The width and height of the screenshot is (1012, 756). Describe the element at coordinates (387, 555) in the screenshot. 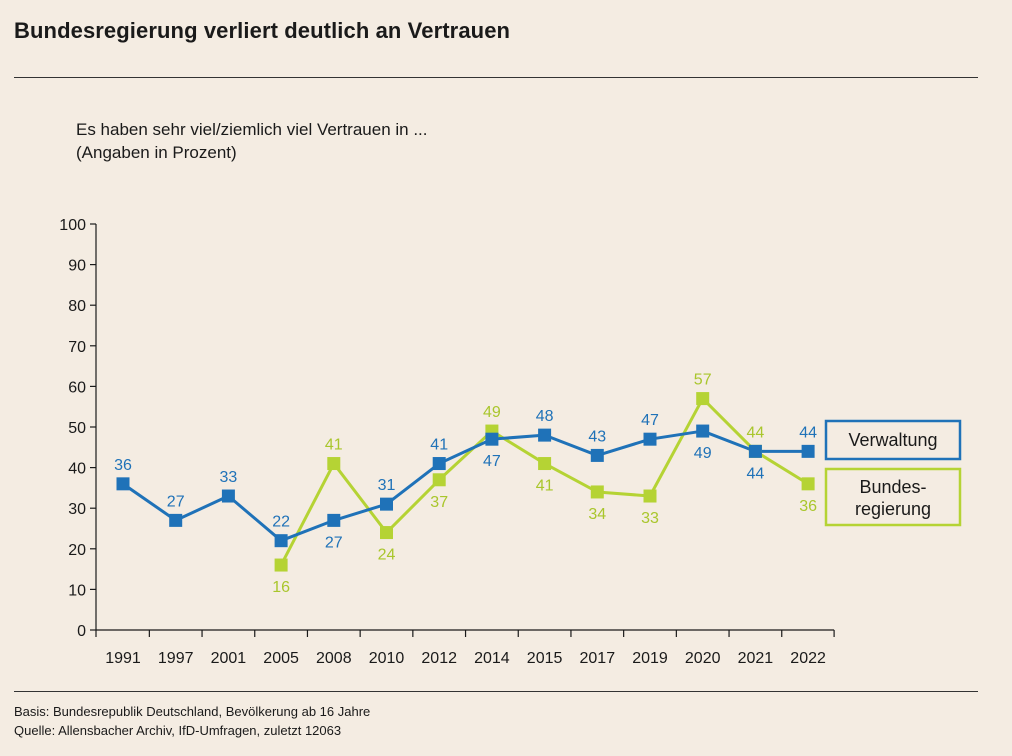

I see `data-label-bundesregierung: 24` at that location.